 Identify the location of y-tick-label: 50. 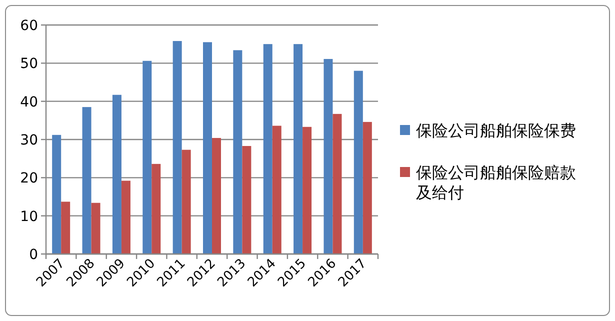
(29, 64).